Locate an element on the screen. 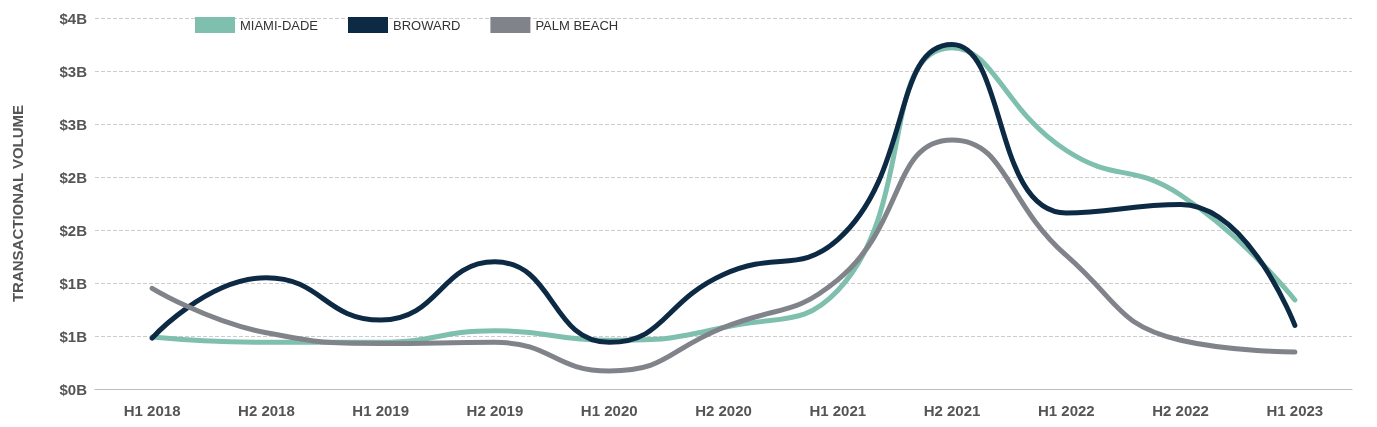 The width and height of the screenshot is (1377, 427). legend-label: MIAMI-DADE is located at coordinates (279, 25).